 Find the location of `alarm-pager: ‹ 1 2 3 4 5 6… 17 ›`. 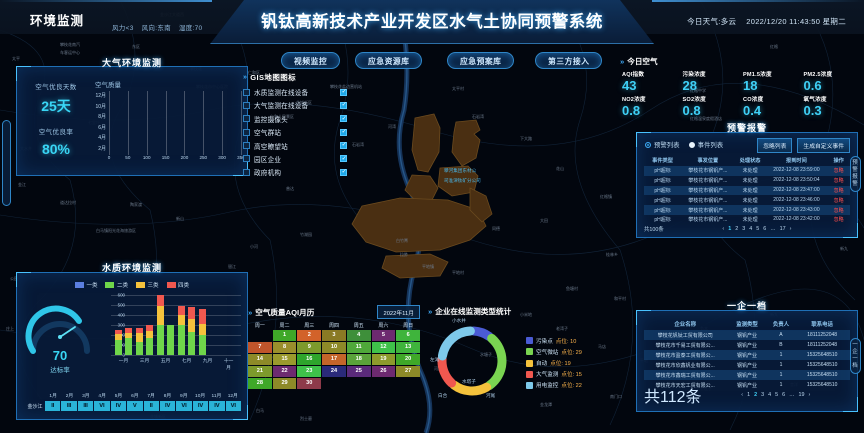

alarm-pager: ‹ 1 2 3 4 5 6… 17 › is located at coordinates (757, 229).